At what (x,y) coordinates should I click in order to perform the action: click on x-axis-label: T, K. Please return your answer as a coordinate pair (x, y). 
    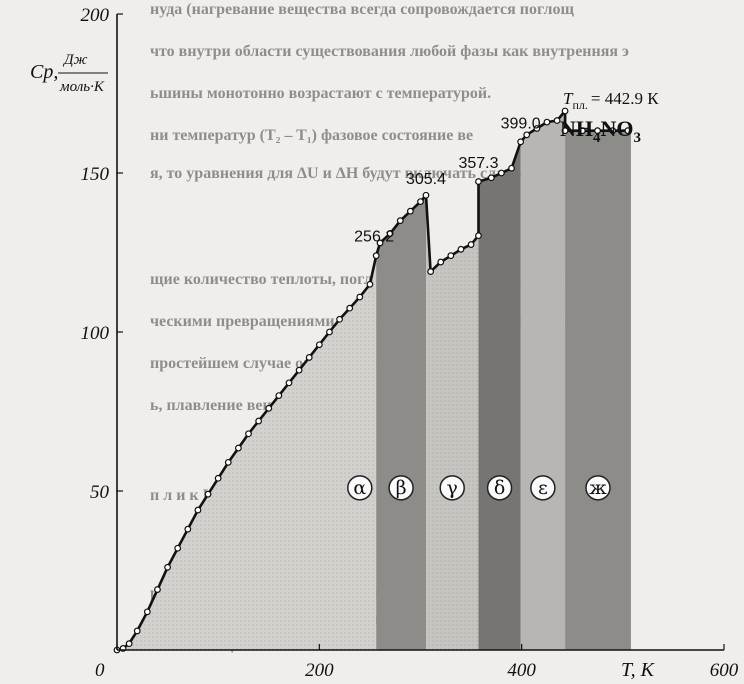
    Looking at the image, I should click on (638, 670).